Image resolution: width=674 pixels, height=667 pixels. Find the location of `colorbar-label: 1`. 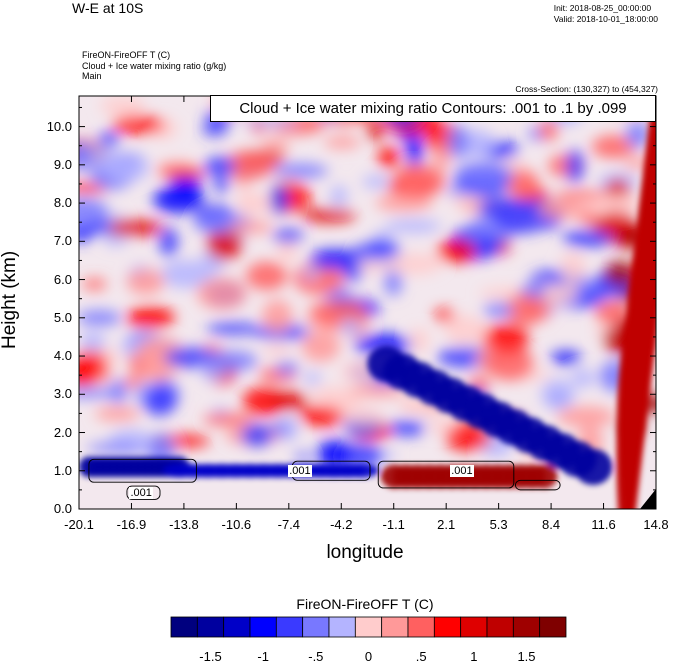

colorbar-label: 1 is located at coordinates (474, 656).